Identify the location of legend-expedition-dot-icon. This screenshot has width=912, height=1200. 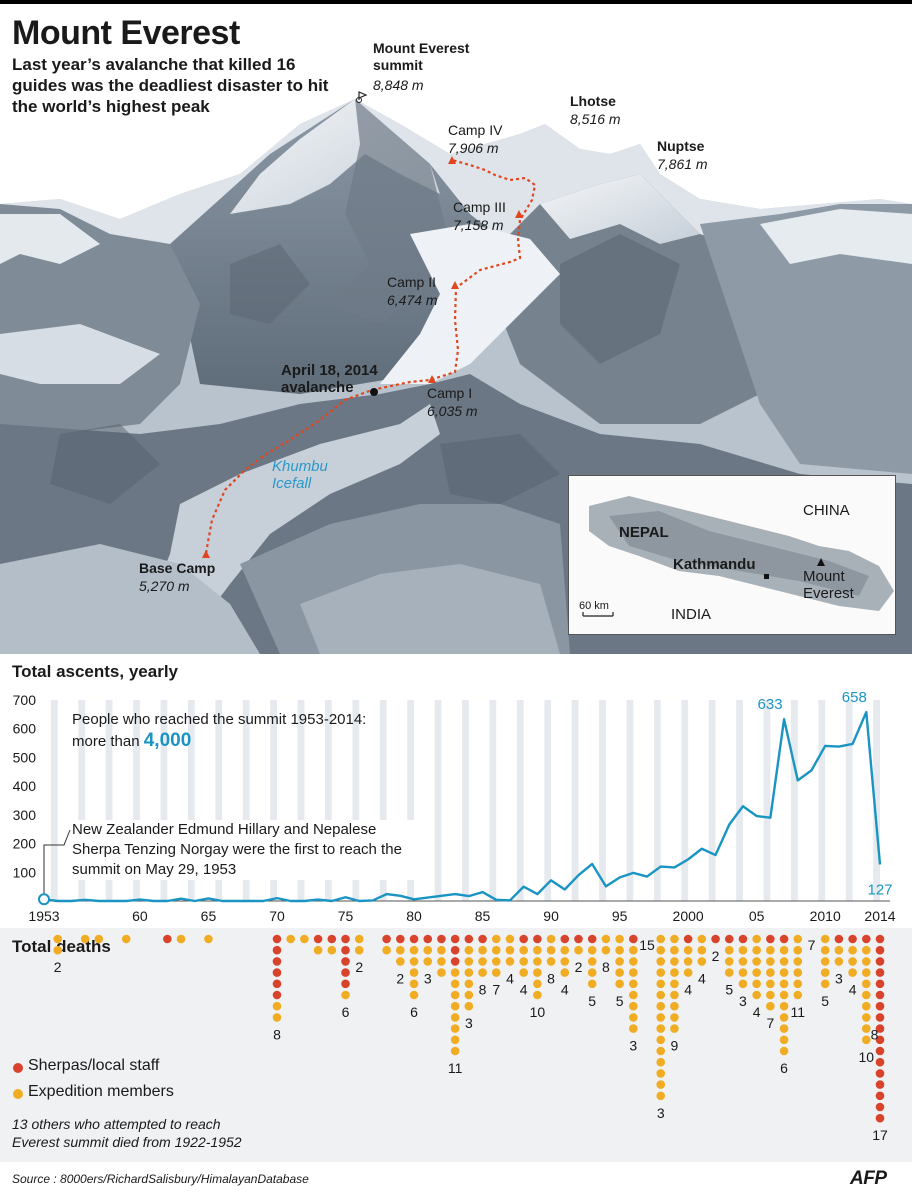
(18, 1094).